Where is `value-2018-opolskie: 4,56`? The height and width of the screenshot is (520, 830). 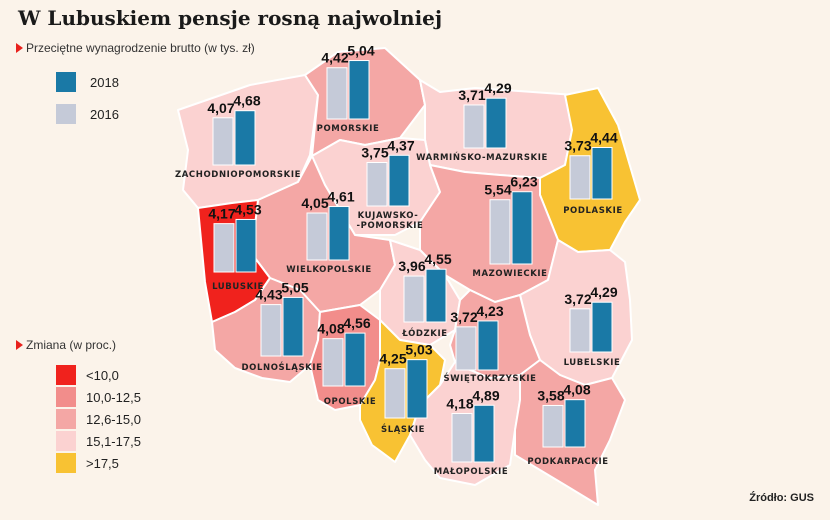
value-2018-opolskie: 4,56 is located at coordinates (356, 323).